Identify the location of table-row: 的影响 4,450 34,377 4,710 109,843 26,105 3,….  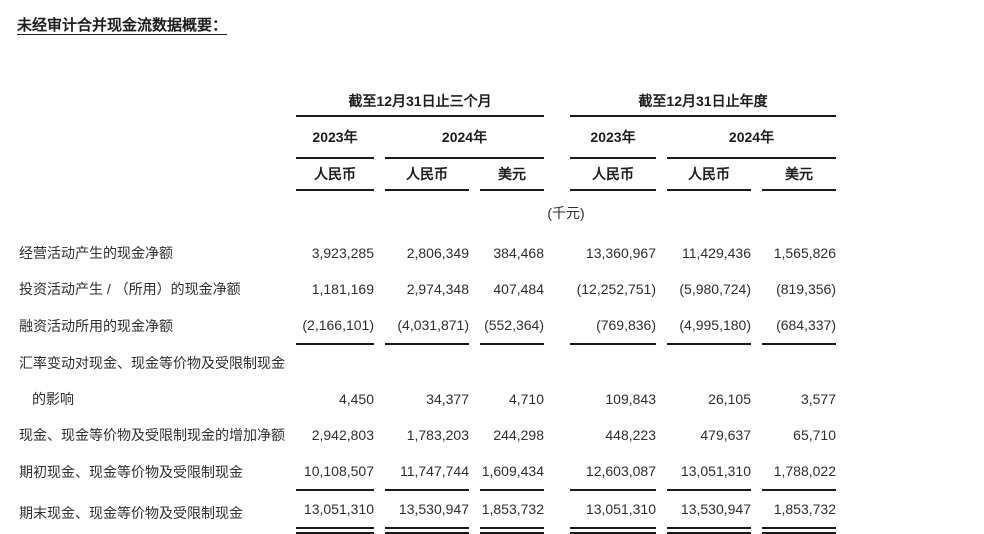
(427, 399).